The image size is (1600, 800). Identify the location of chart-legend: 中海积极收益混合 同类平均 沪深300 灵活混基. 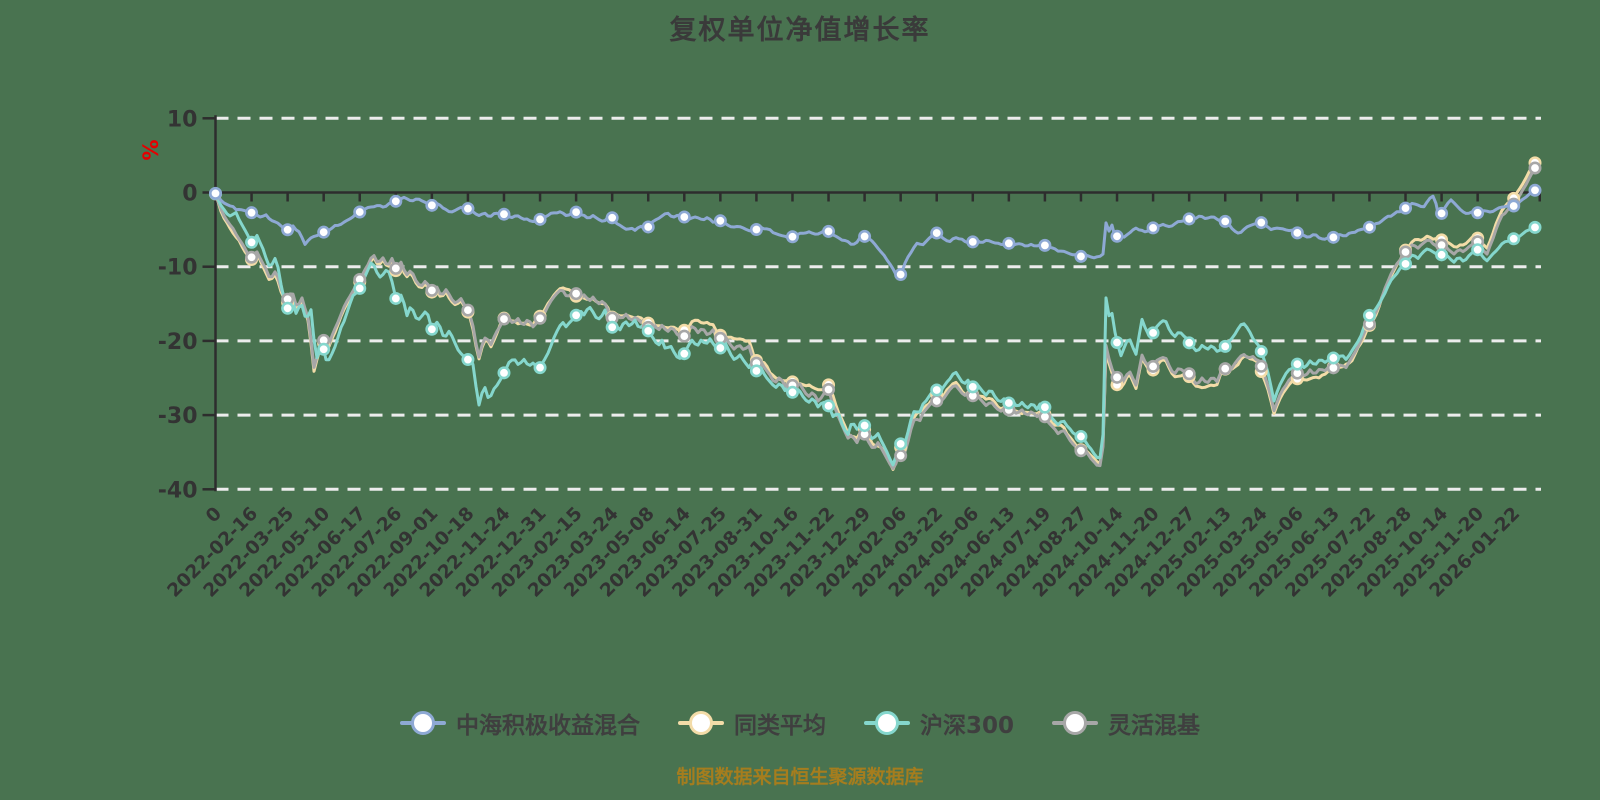
(800, 723).